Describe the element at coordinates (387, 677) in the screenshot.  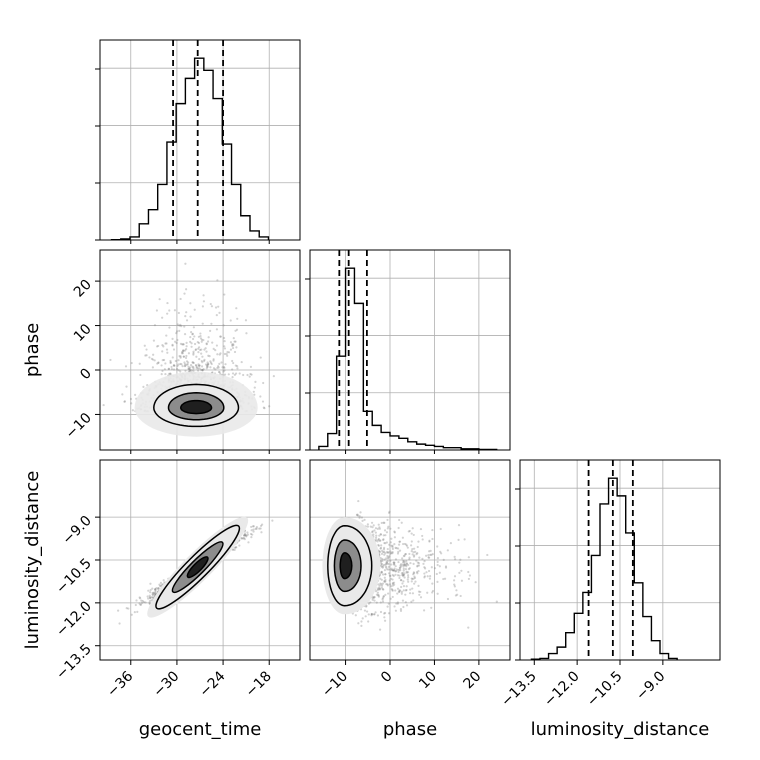
I see `x-tick-label: 0` at that location.